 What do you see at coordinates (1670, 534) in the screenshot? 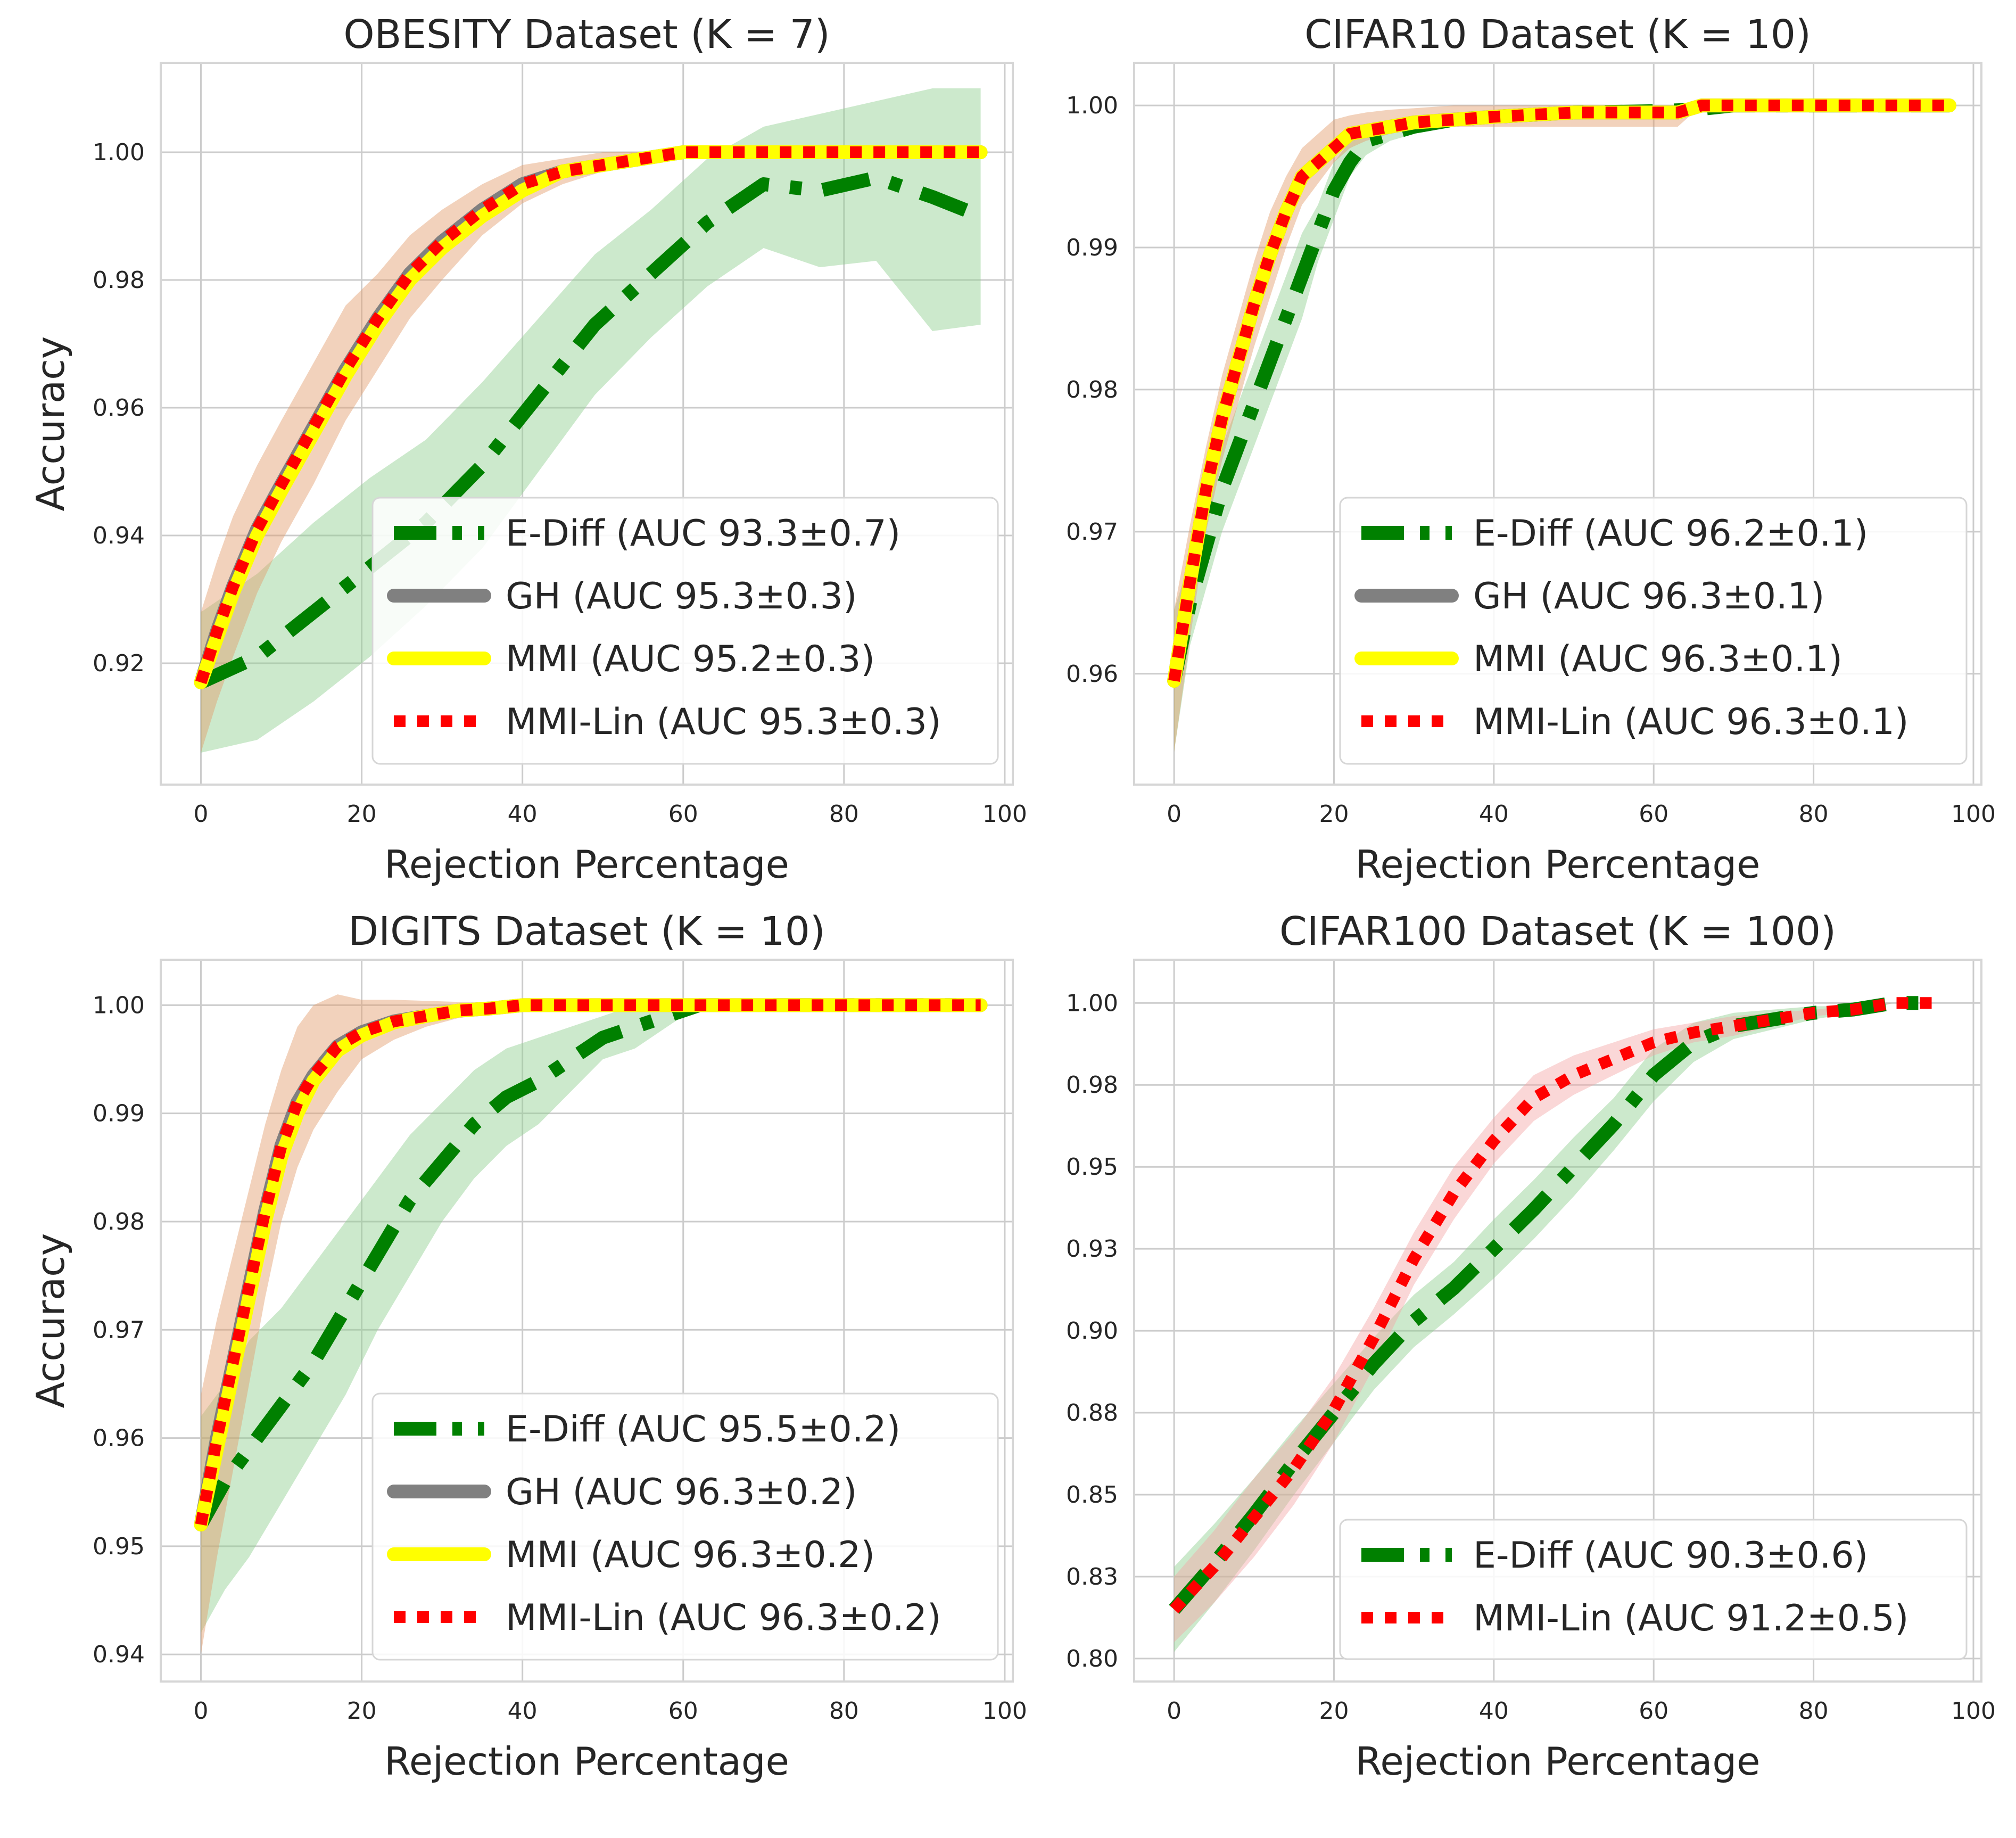
I see `legend-label: E-Diff (AUC 96.2±0.1)` at bounding box center [1670, 534].